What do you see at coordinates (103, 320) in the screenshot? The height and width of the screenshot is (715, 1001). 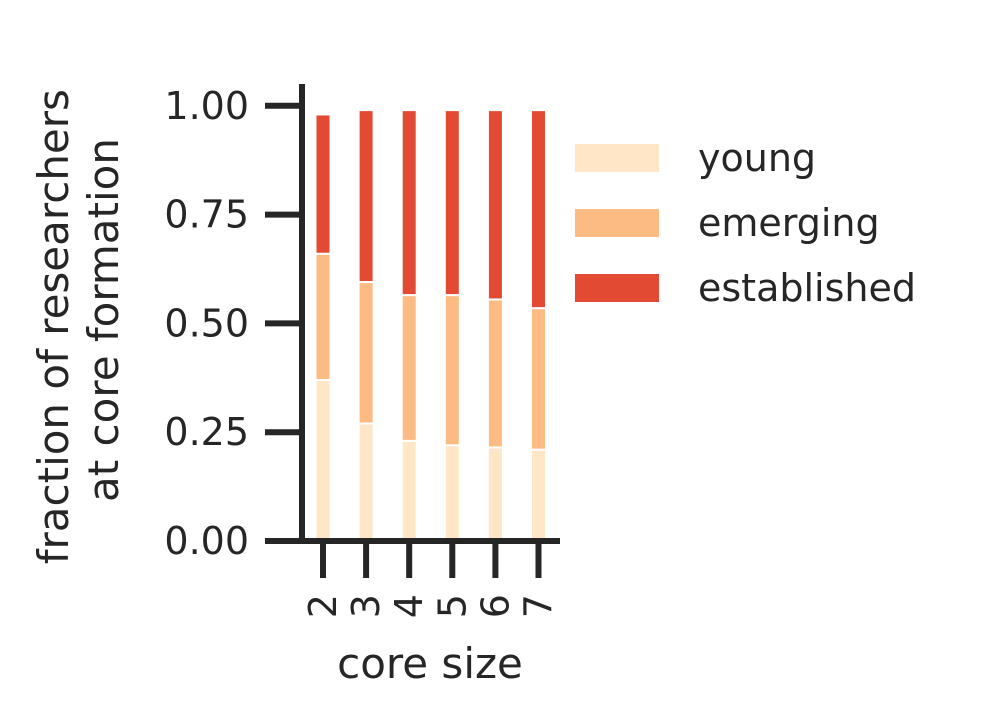 I see `y-axis-title-line-2: at core formation` at bounding box center [103, 320].